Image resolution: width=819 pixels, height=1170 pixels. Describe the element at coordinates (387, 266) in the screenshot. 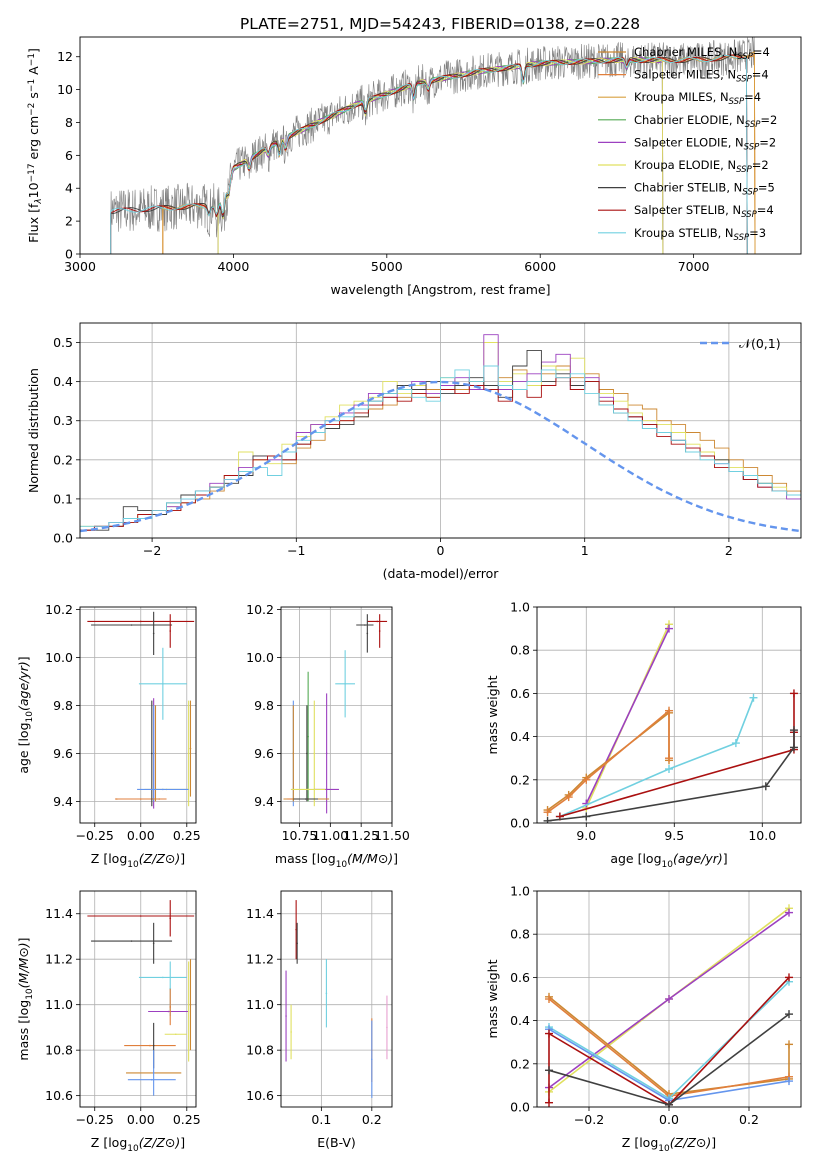

I see `x-tick-label: 5000` at that location.